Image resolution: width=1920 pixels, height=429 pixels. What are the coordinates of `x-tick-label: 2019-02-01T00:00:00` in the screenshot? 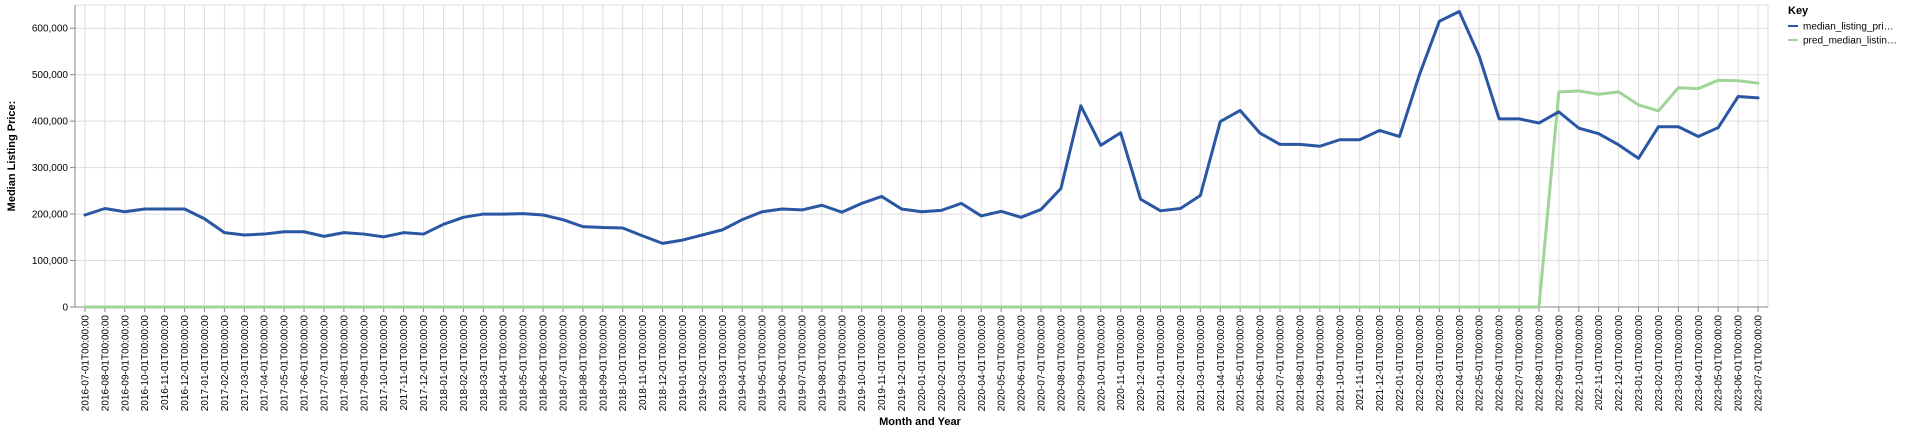 It's located at (703, 363).